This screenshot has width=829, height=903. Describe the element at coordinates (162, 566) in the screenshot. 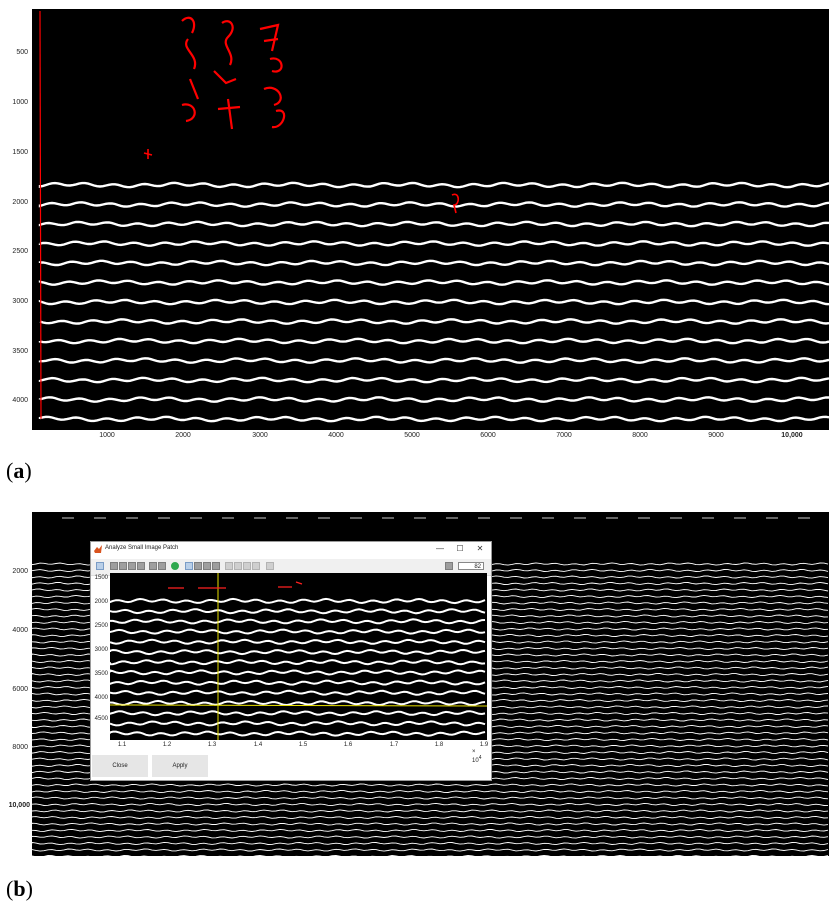

I see `fullscreen-icon` at that location.